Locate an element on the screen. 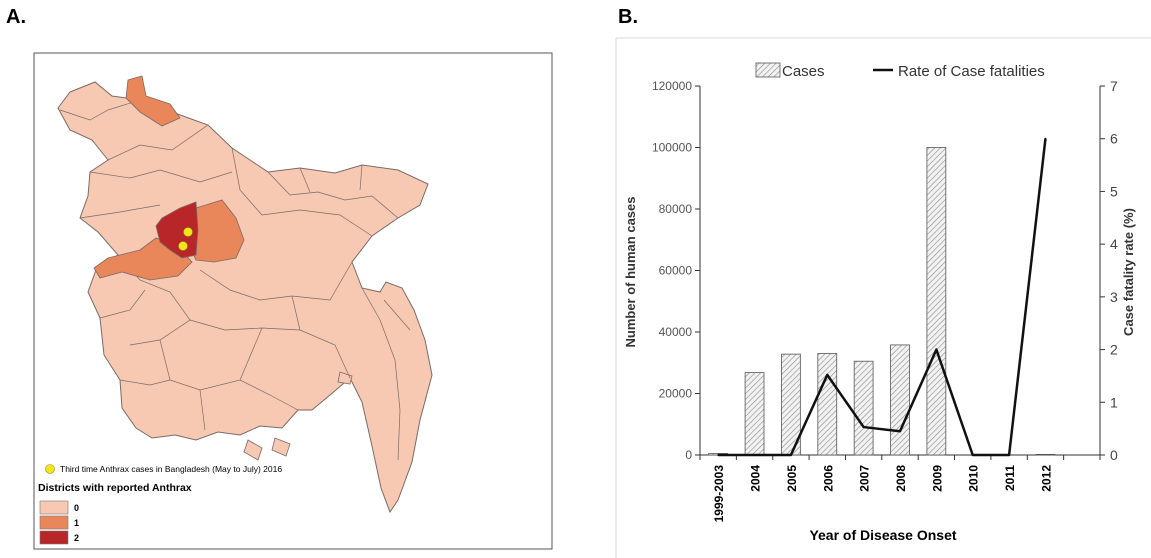  x-tick-label: 2007 is located at coordinates (865, 478).